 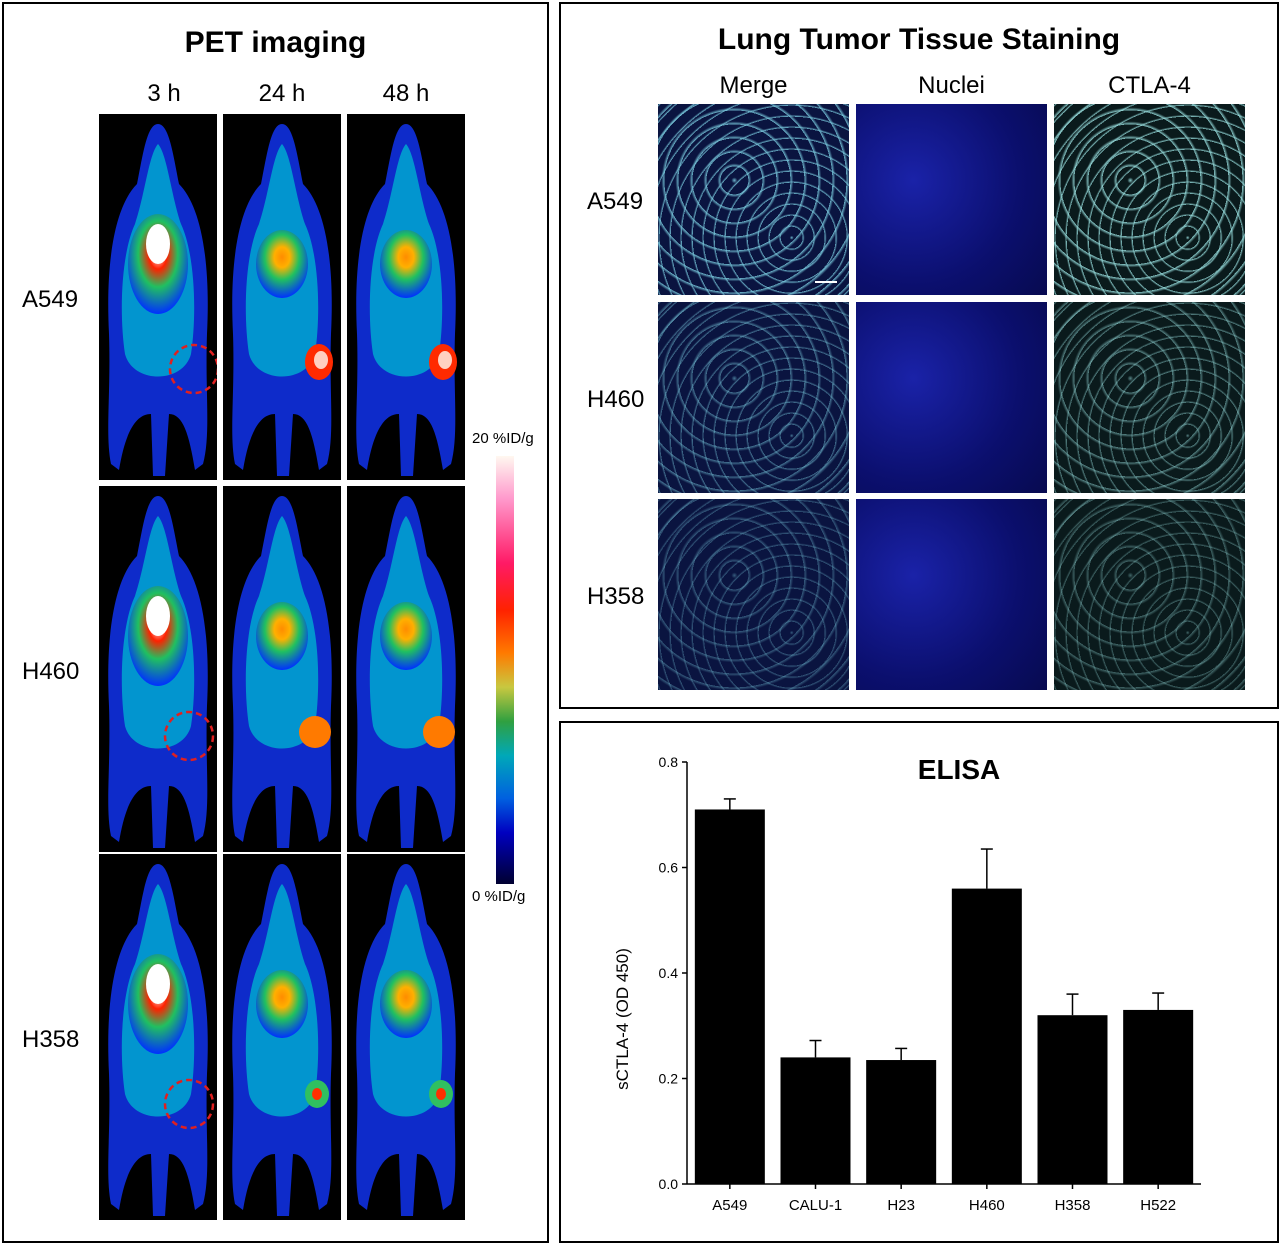 I want to click on colorbar-min-label: 0 %ID/g, so click(x=499, y=896).